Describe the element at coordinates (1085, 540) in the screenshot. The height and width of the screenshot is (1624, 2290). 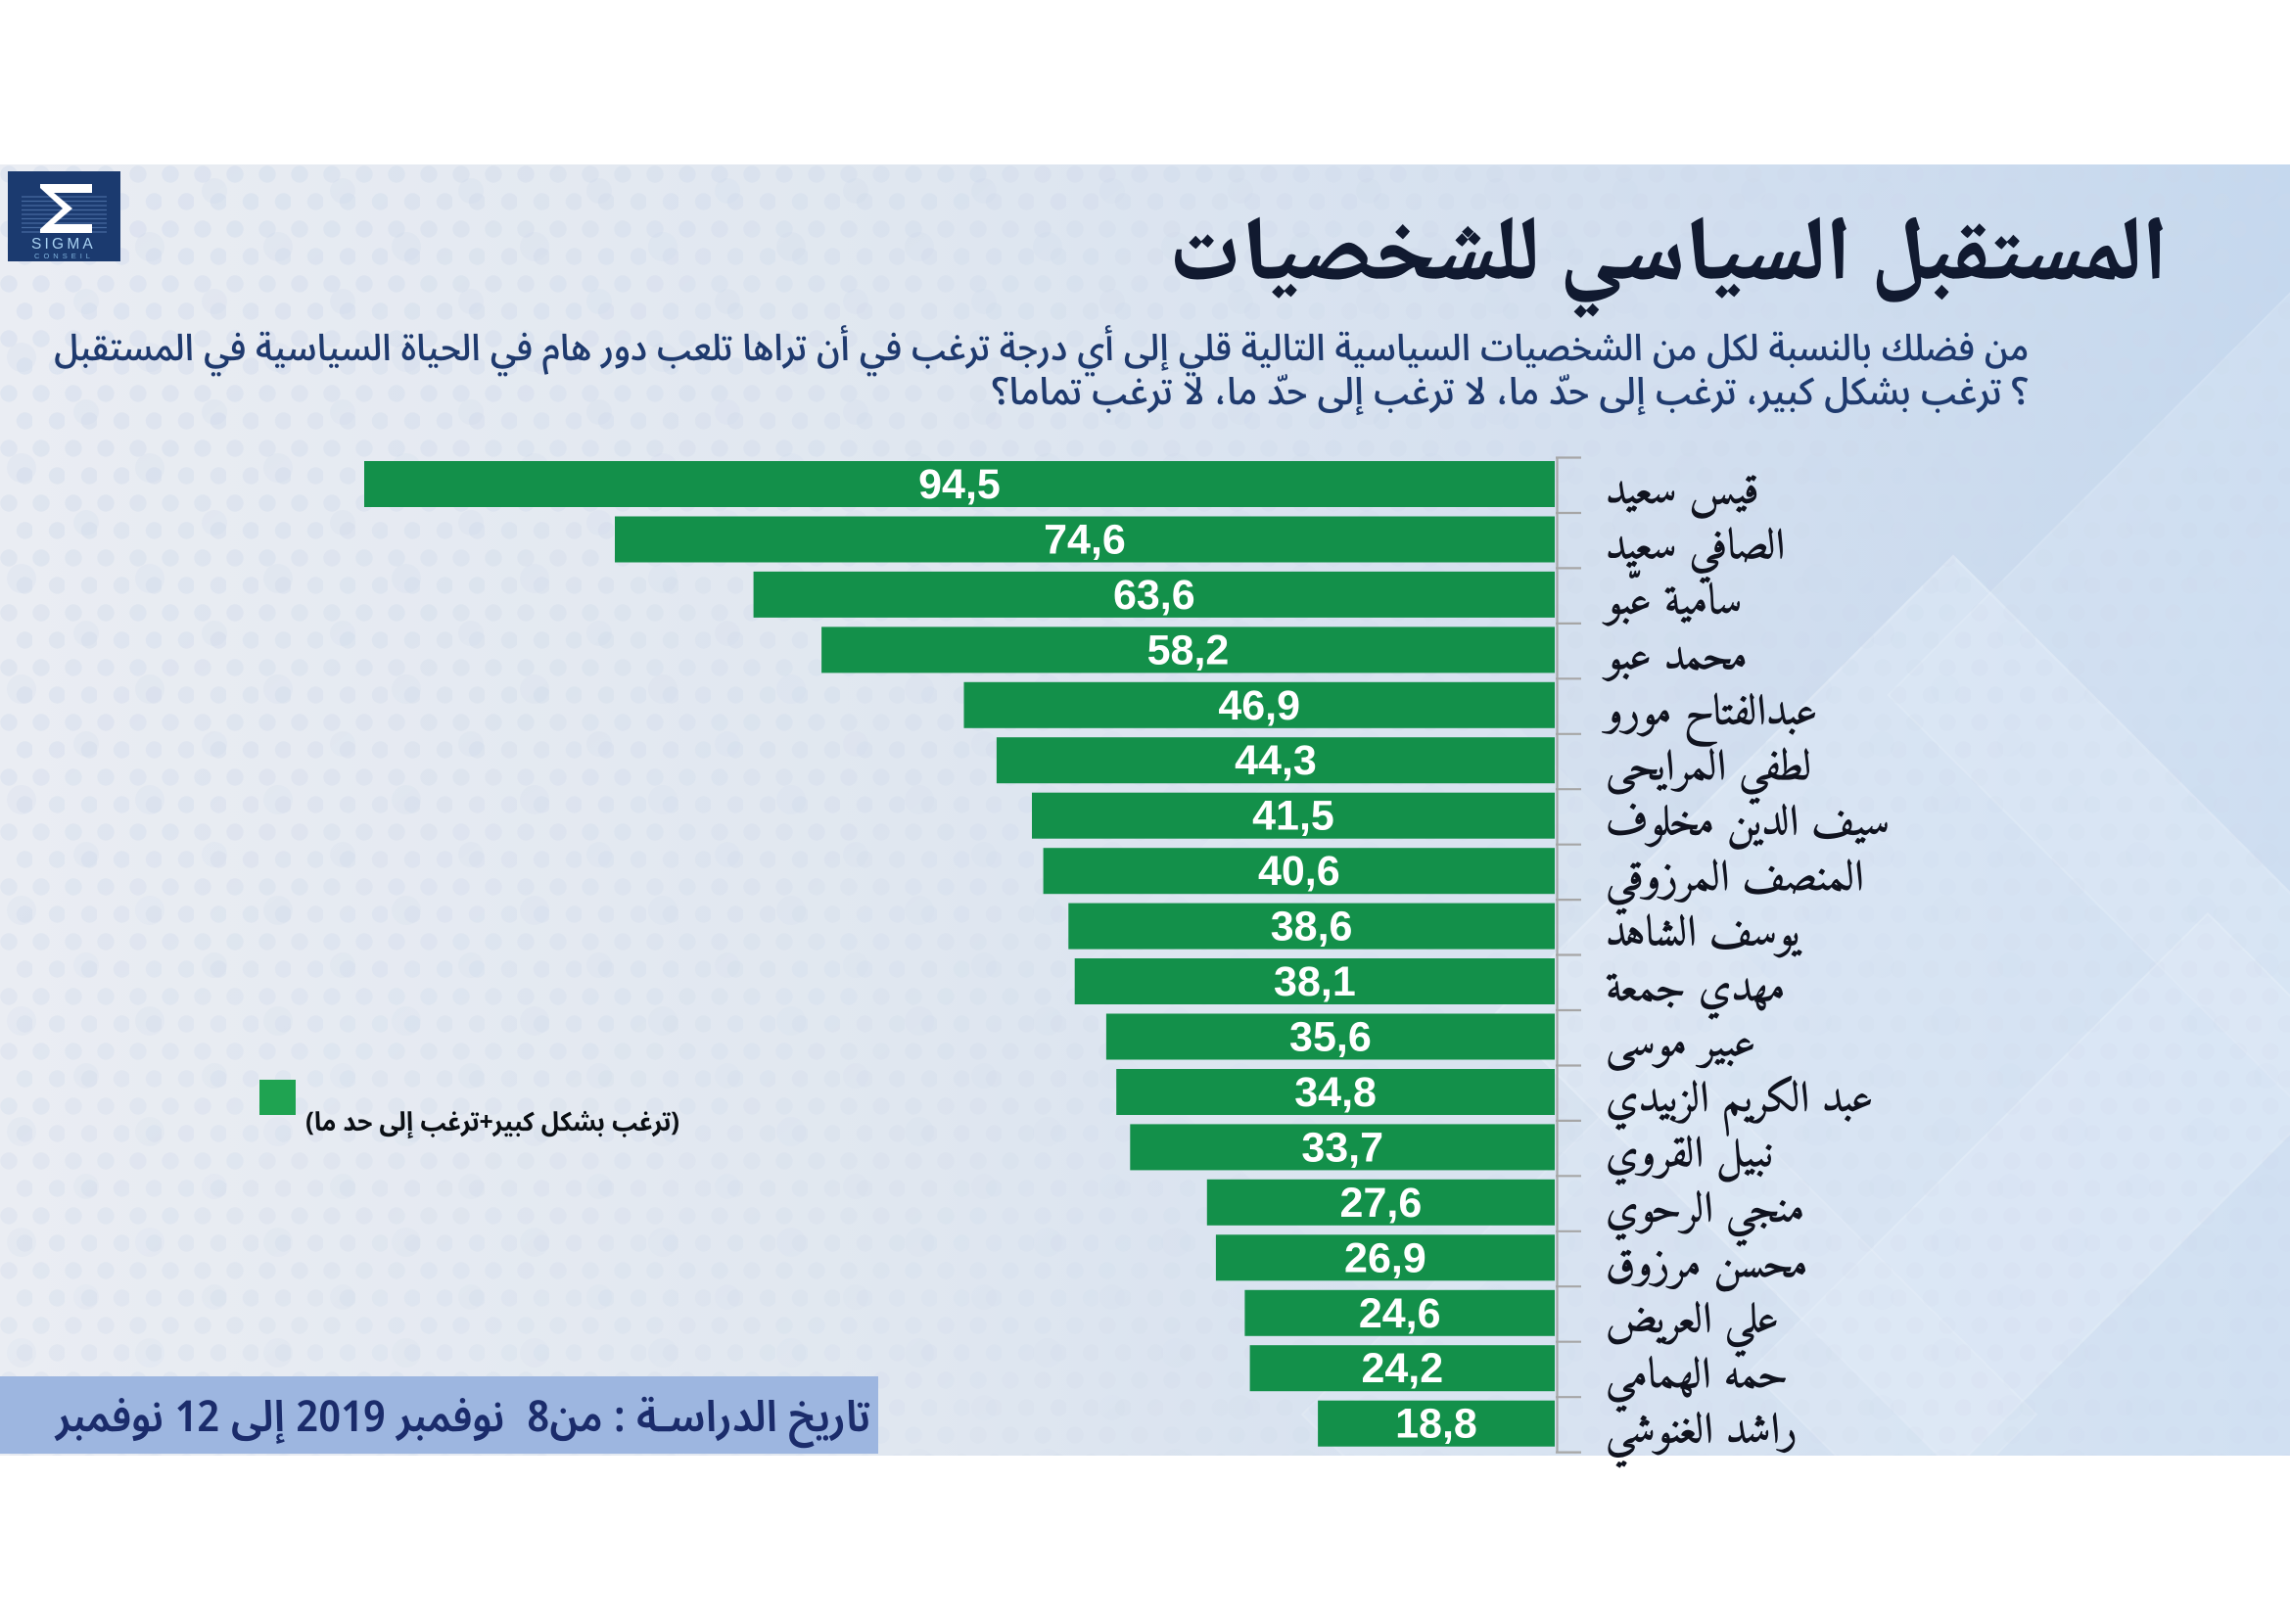
I see `svg-text: 74,6` at that location.